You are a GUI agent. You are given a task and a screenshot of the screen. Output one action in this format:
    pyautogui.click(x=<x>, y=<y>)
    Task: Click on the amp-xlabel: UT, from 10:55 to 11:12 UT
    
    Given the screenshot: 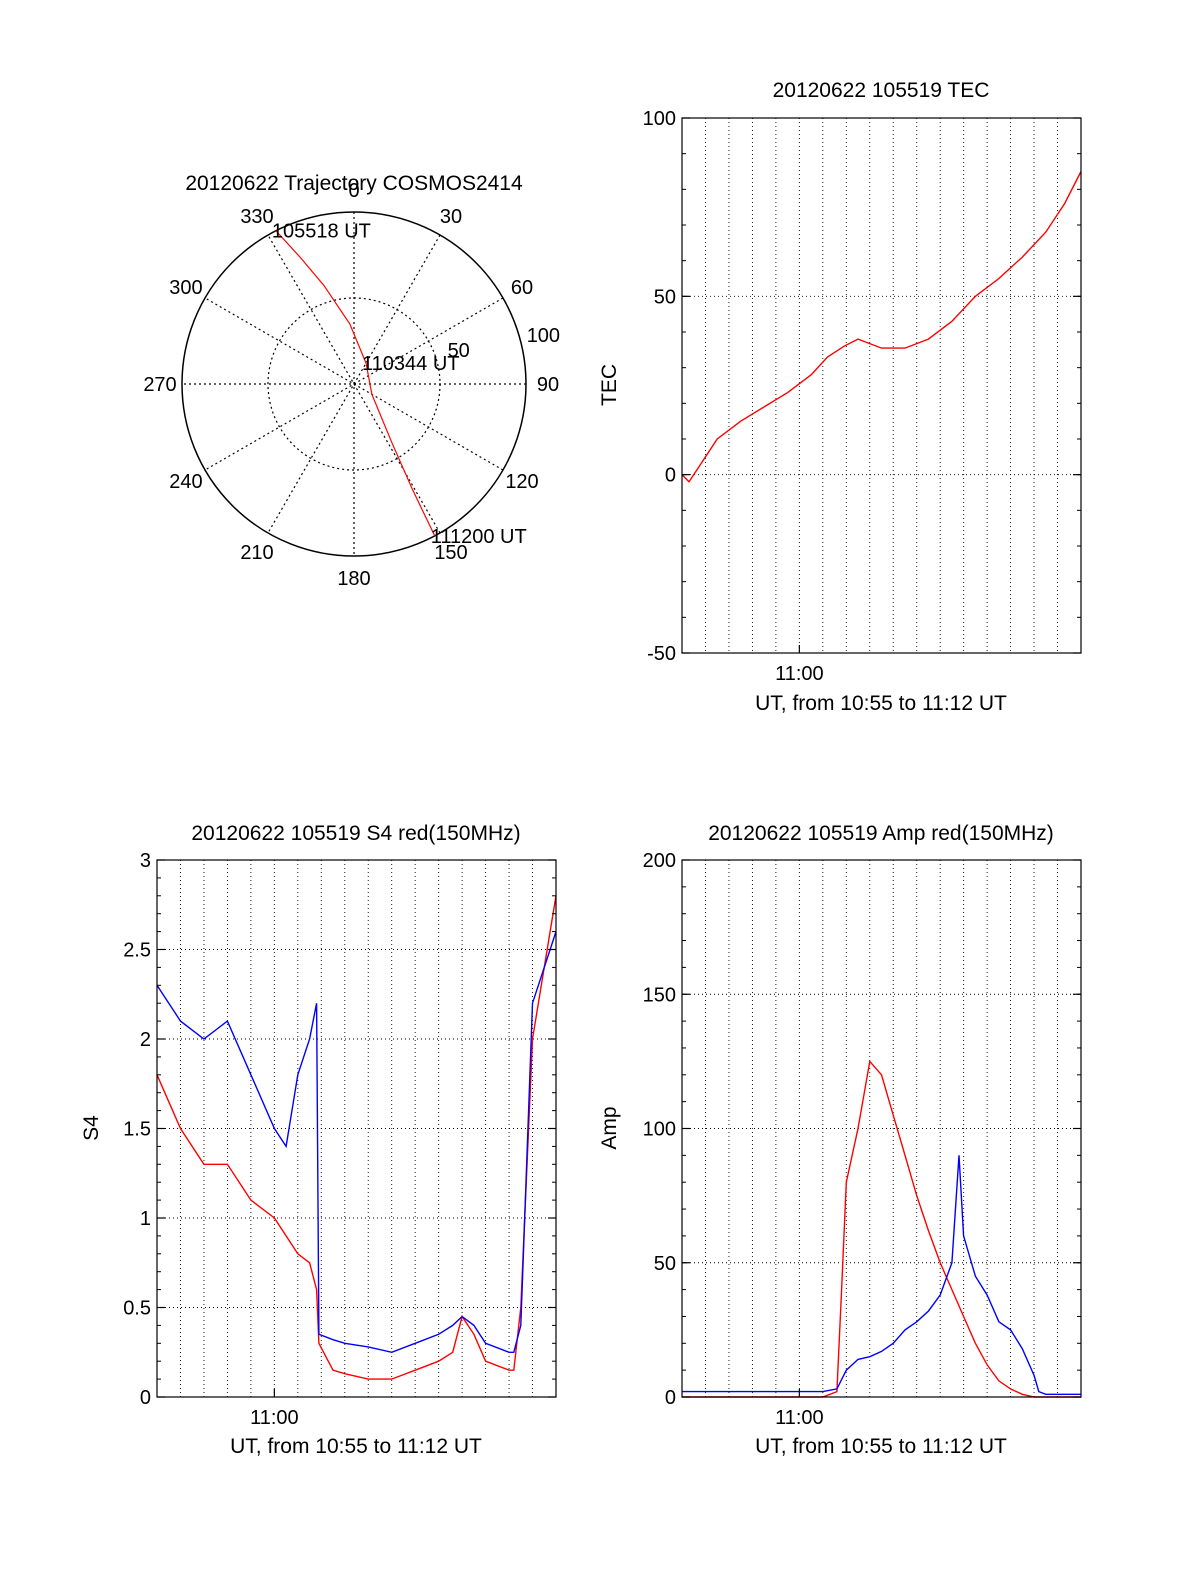 What is the action you would take?
    pyautogui.click(x=881, y=1446)
    